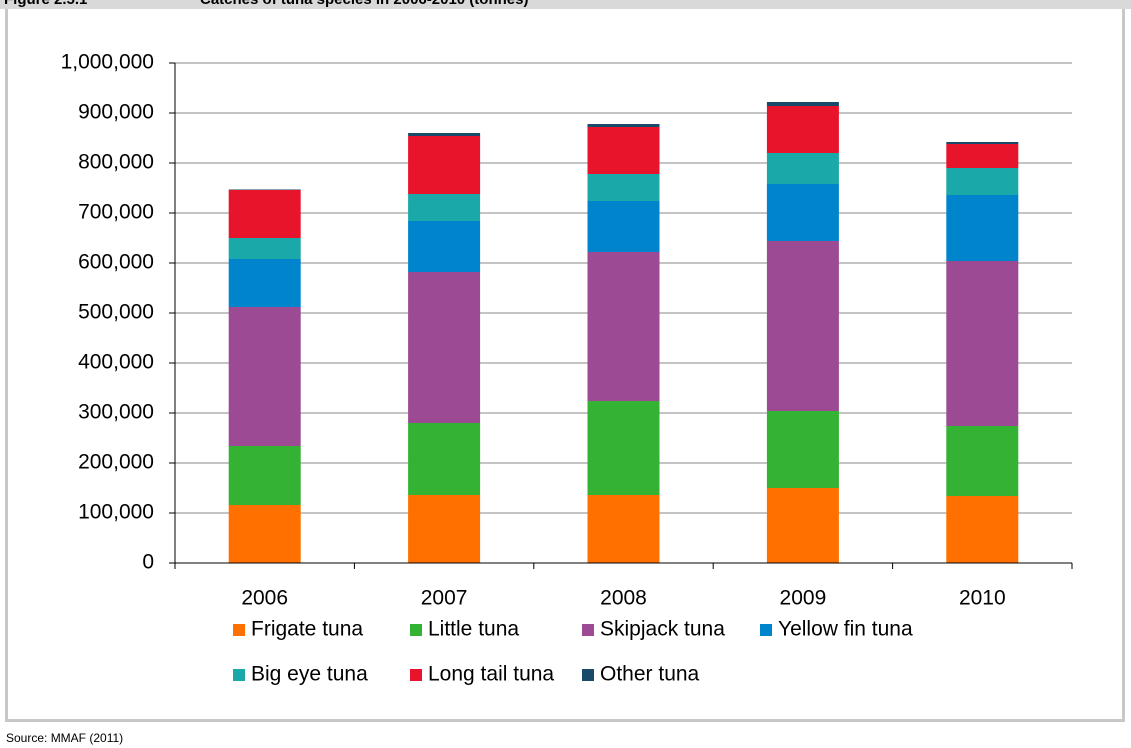 Image resolution: width=1131 pixels, height=748 pixels. What do you see at coordinates (116, 112) in the screenshot?
I see `y-tick-label: 900,000` at bounding box center [116, 112].